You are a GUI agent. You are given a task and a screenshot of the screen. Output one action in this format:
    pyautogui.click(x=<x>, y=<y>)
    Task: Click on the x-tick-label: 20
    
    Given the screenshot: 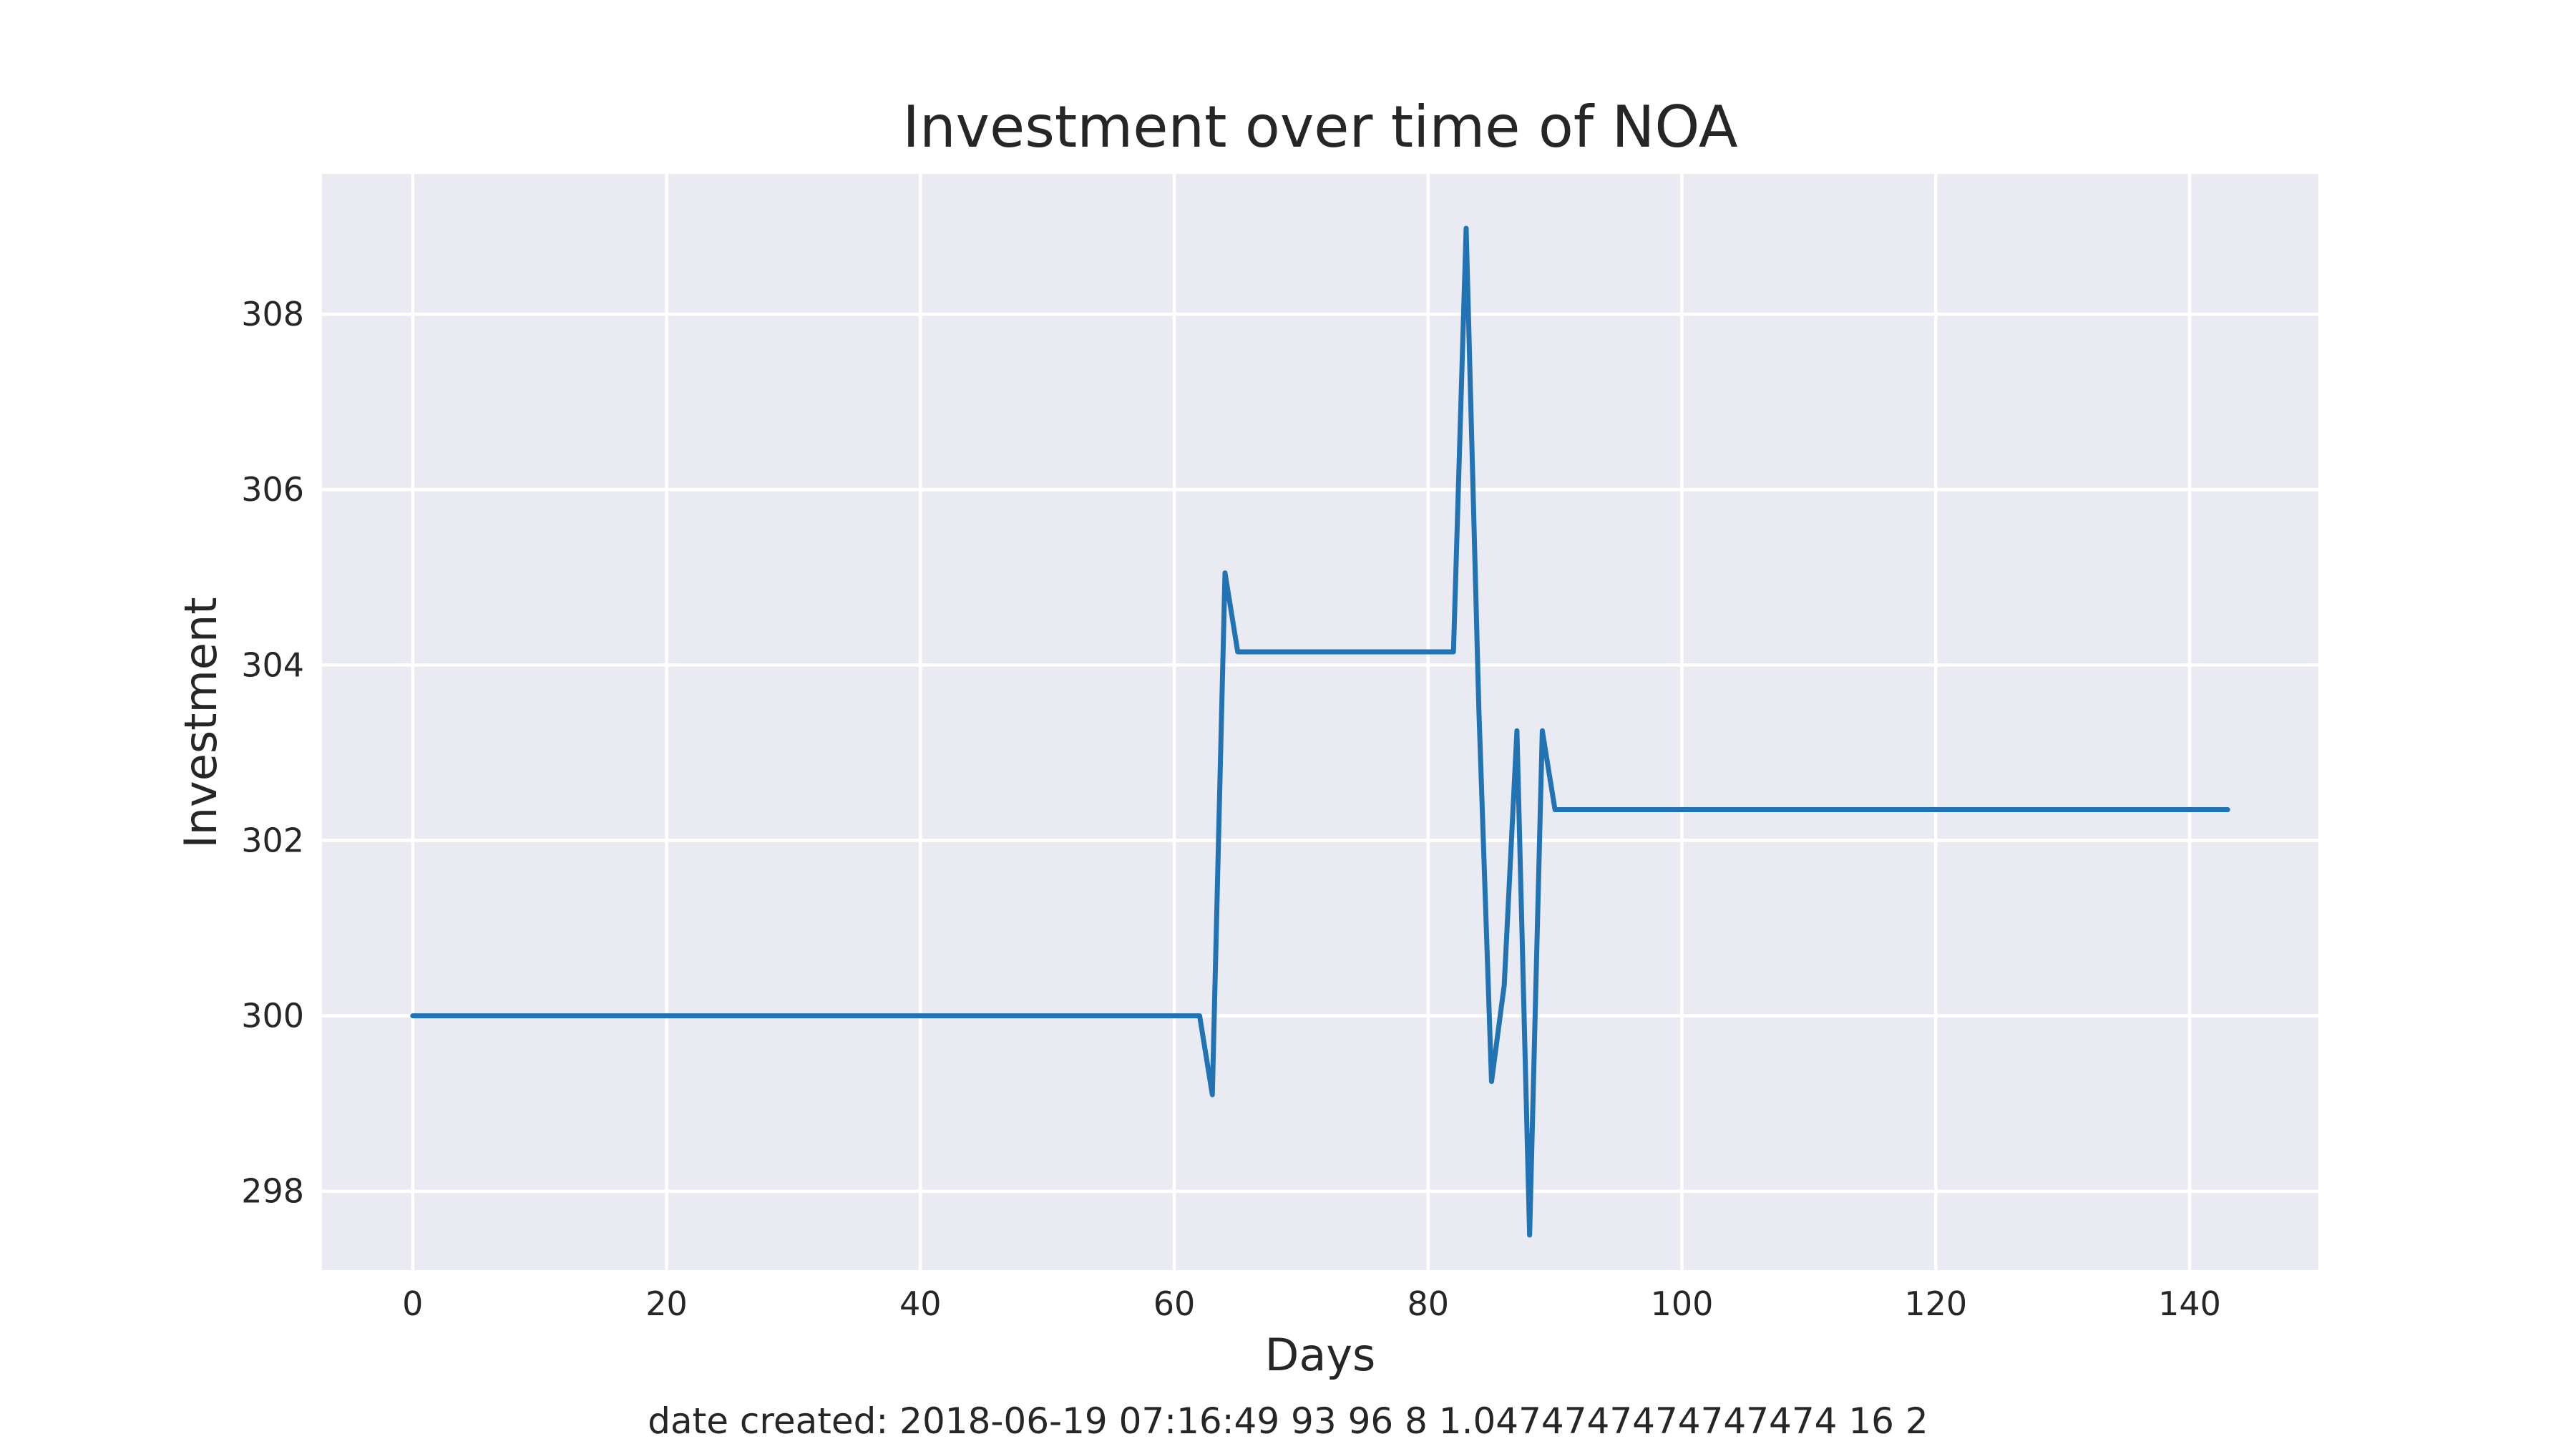 What is the action you would take?
    pyautogui.click(x=666, y=1303)
    